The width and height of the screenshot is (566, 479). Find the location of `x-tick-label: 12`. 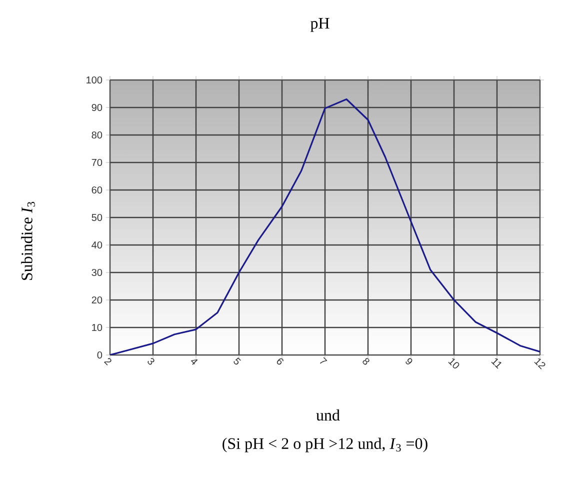

x-tick-label: 12 is located at coordinates (540, 364).